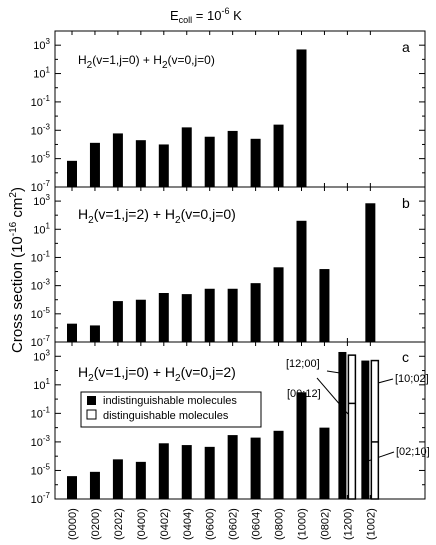 This screenshot has height=545, width=436. Describe the element at coordinates (17, 270) in the screenshot. I see `y-axis-label: Cross section (10-16 cm2)` at that location.